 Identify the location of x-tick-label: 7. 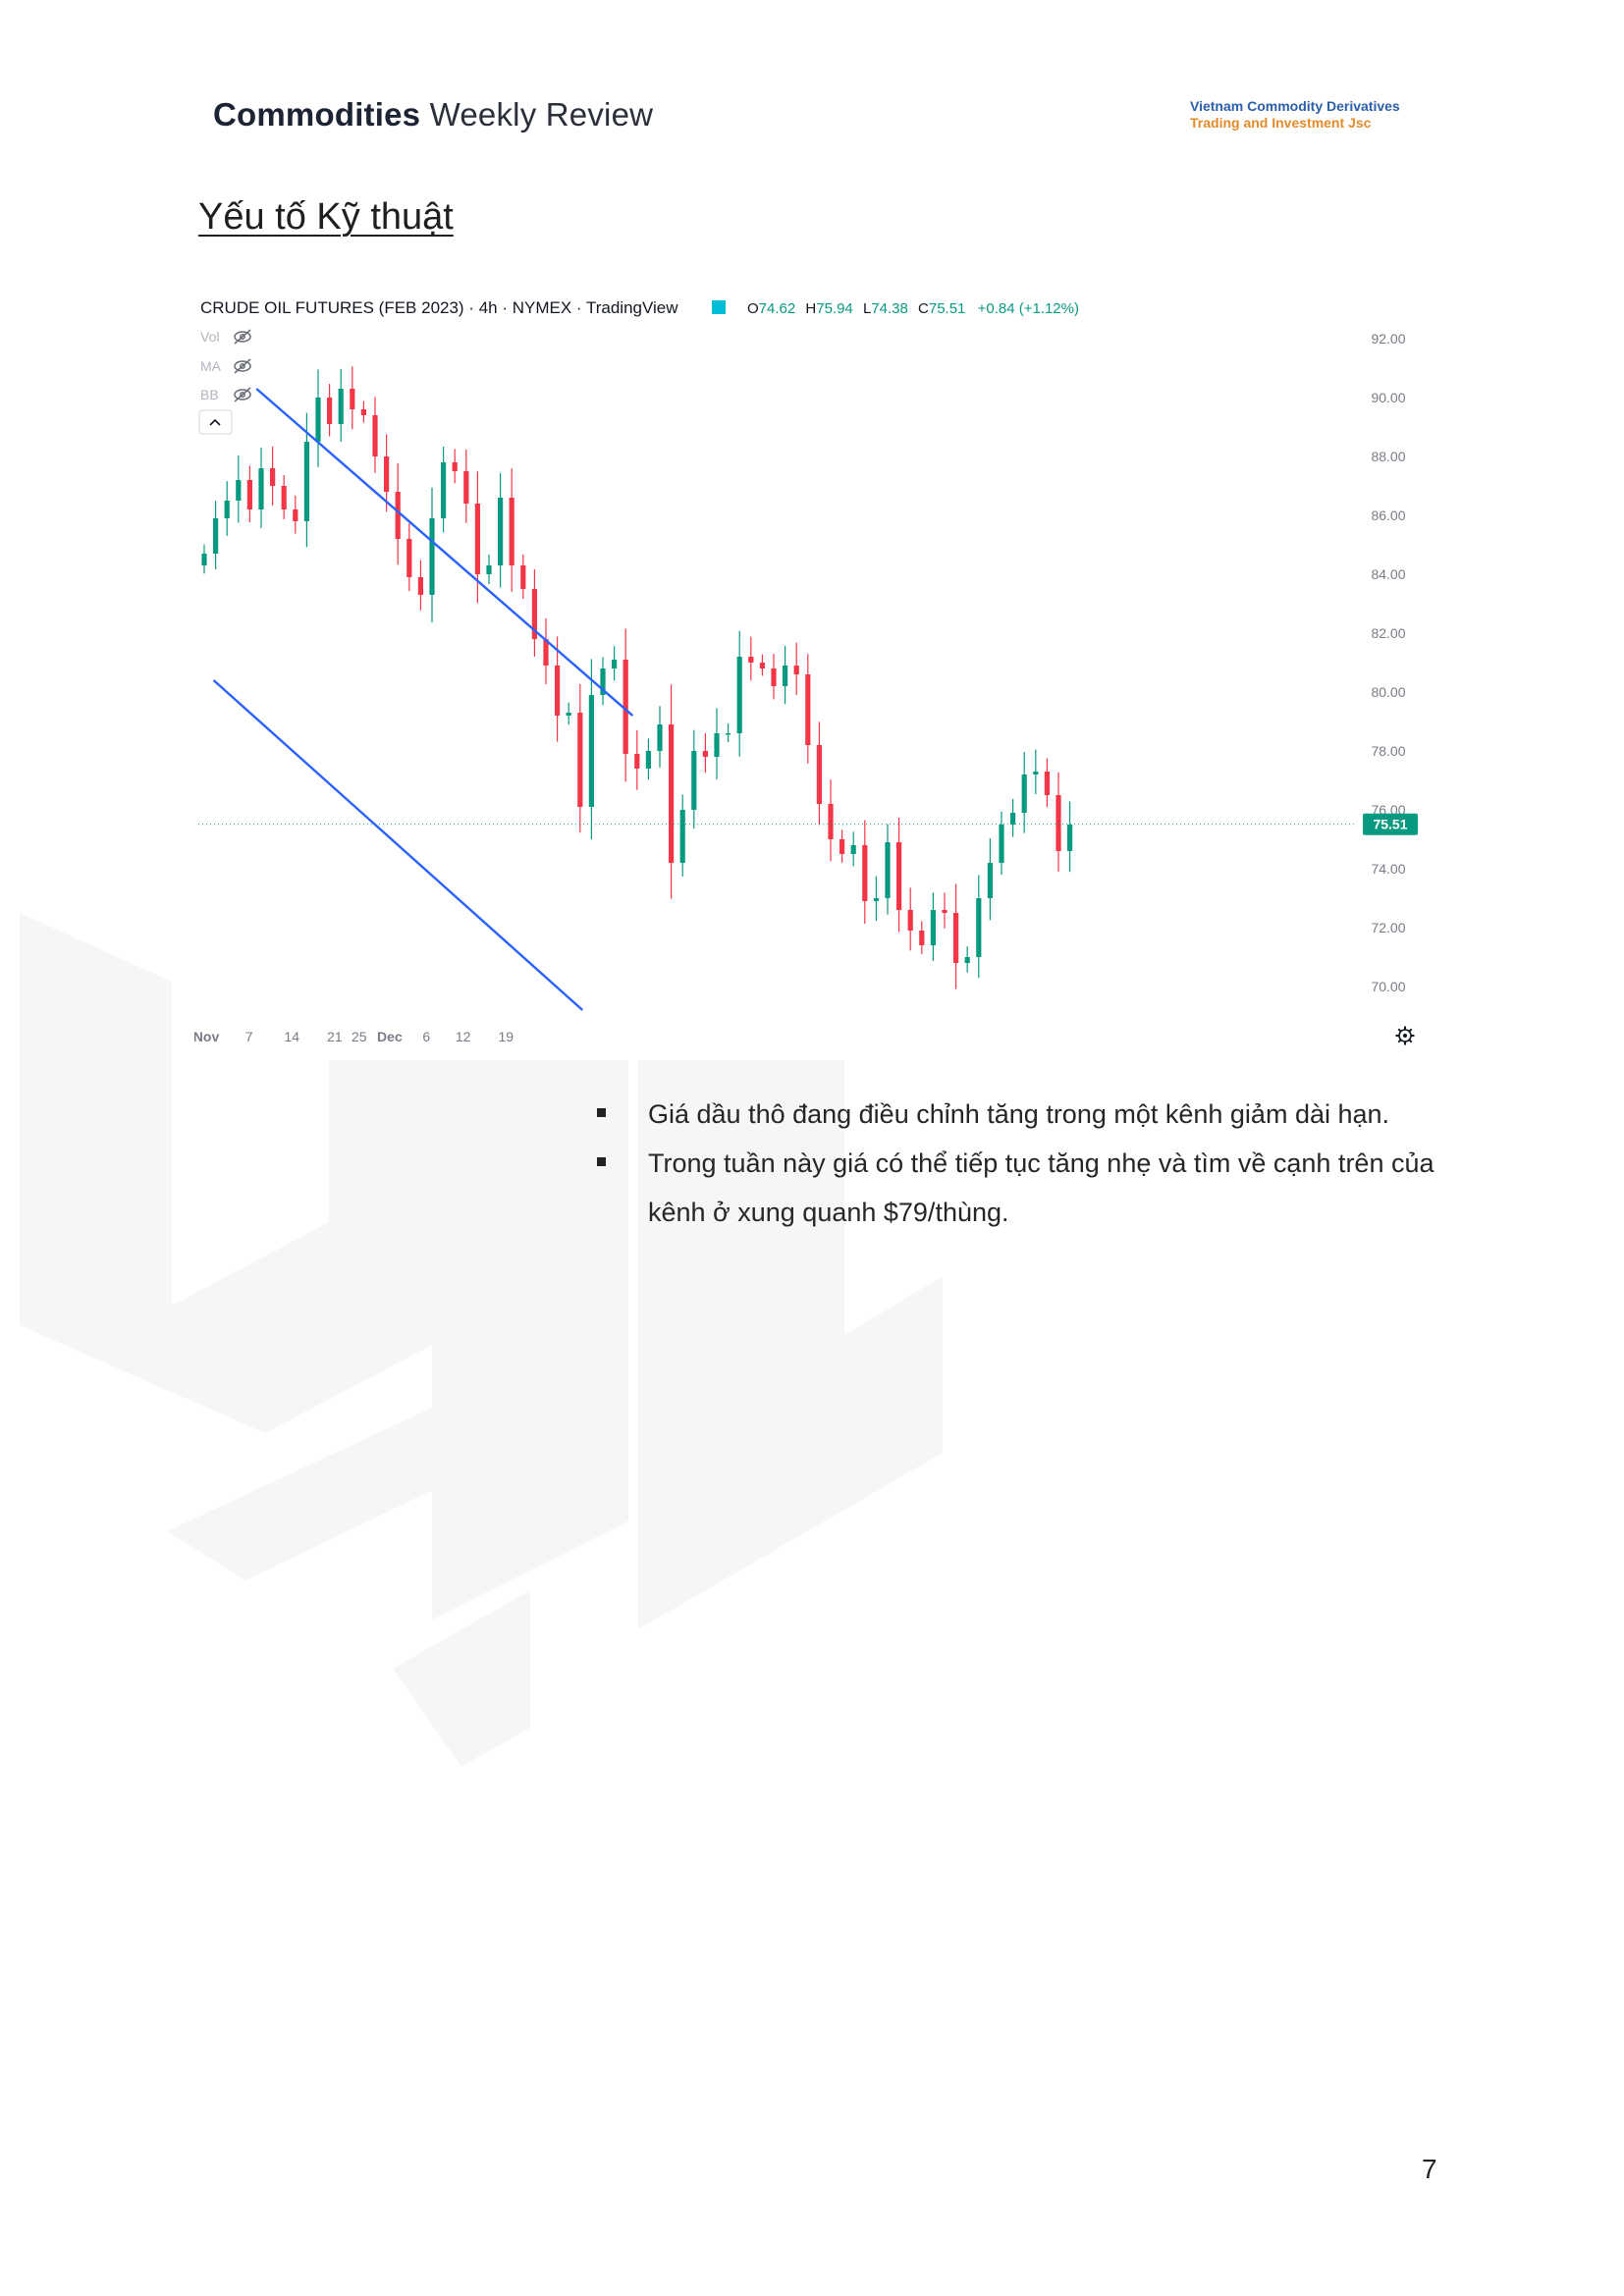
(249, 1037).